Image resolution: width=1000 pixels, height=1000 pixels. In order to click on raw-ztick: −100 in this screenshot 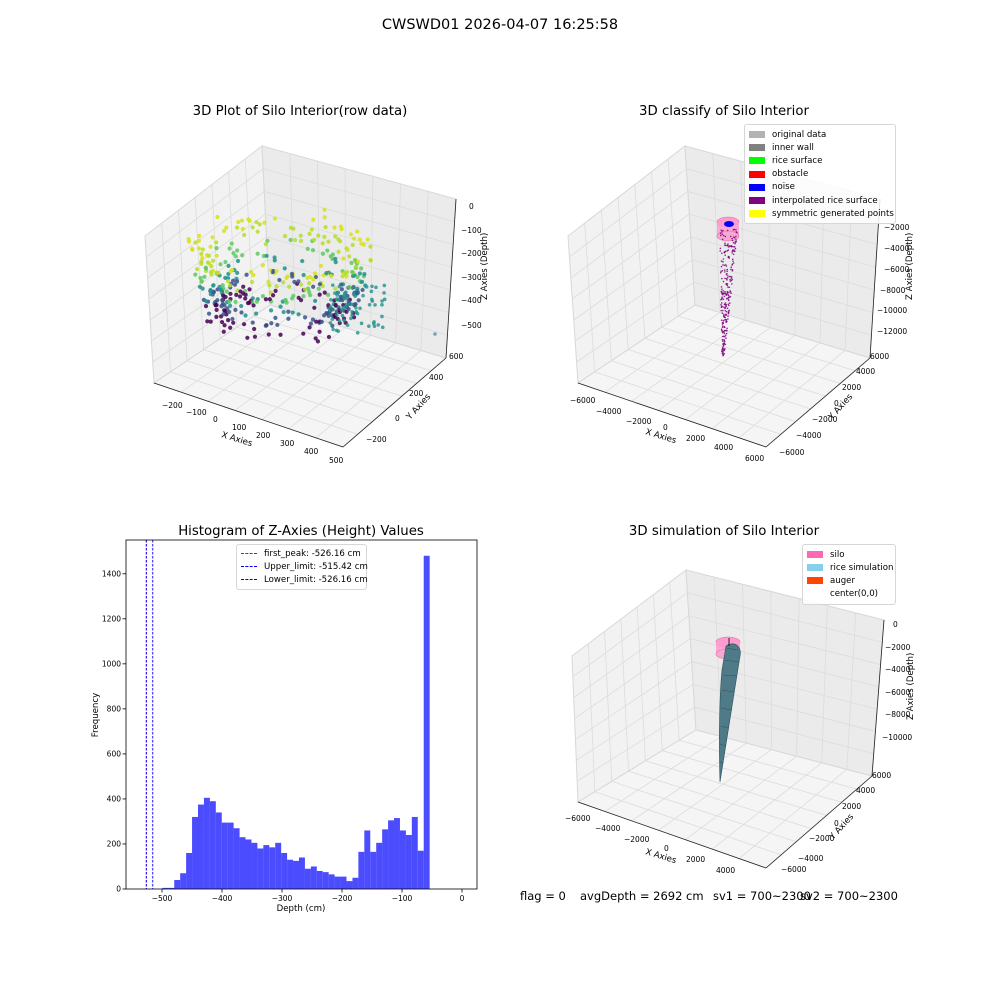, I will do `click(471, 230)`.